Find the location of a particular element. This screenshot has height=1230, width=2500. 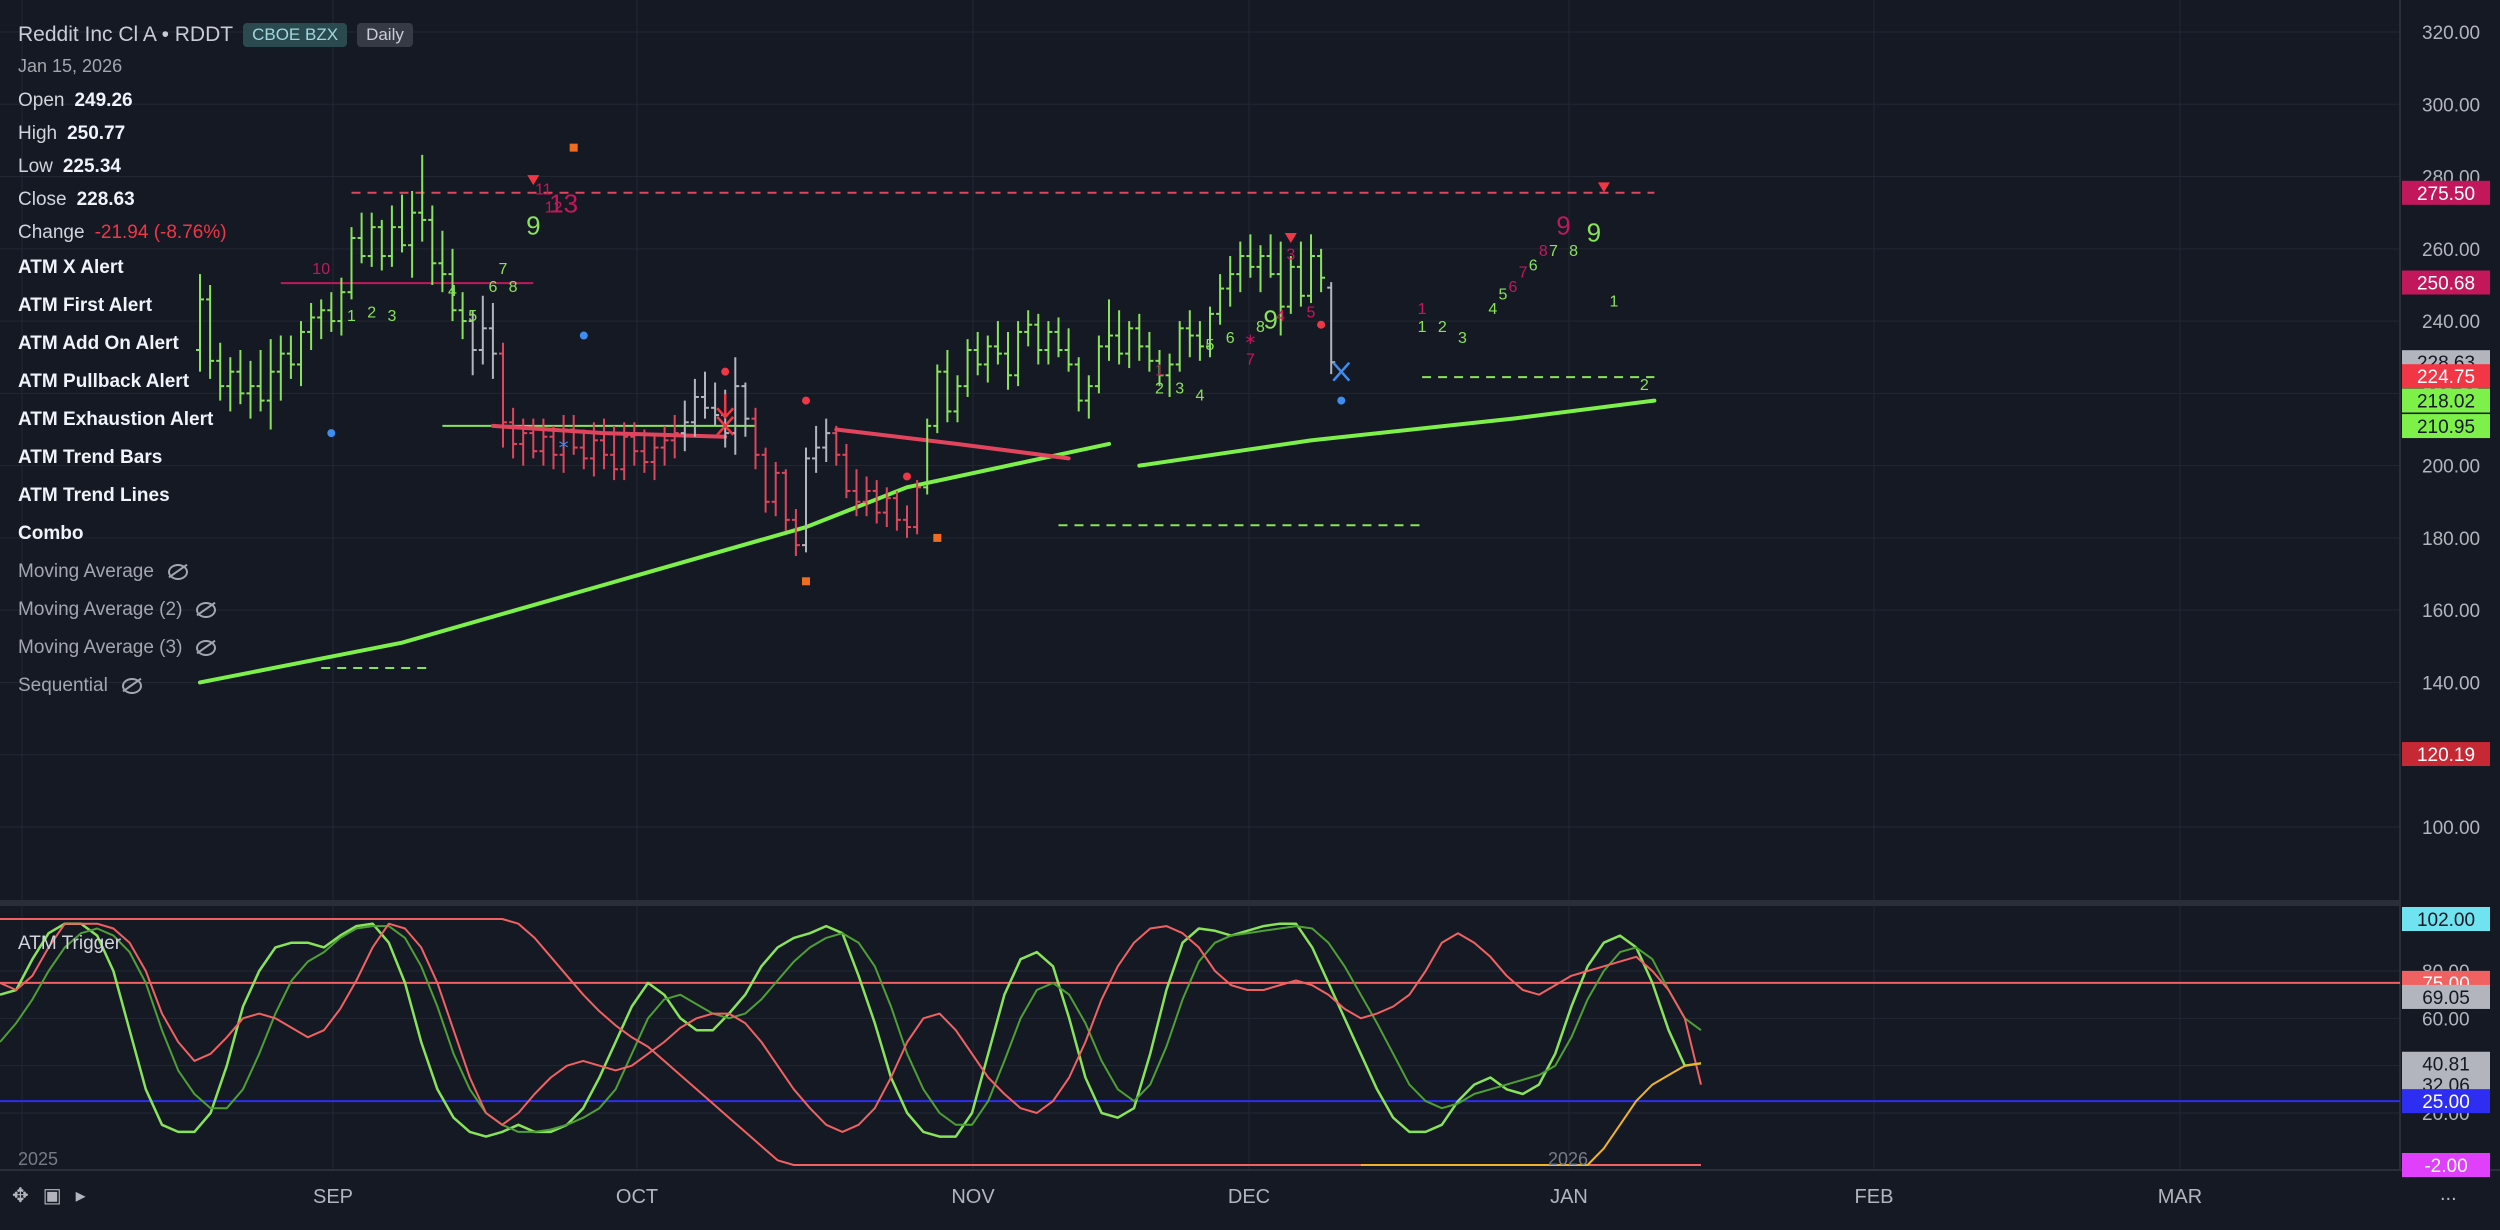

time-axis-label: NOV is located at coordinates (973, 1197).